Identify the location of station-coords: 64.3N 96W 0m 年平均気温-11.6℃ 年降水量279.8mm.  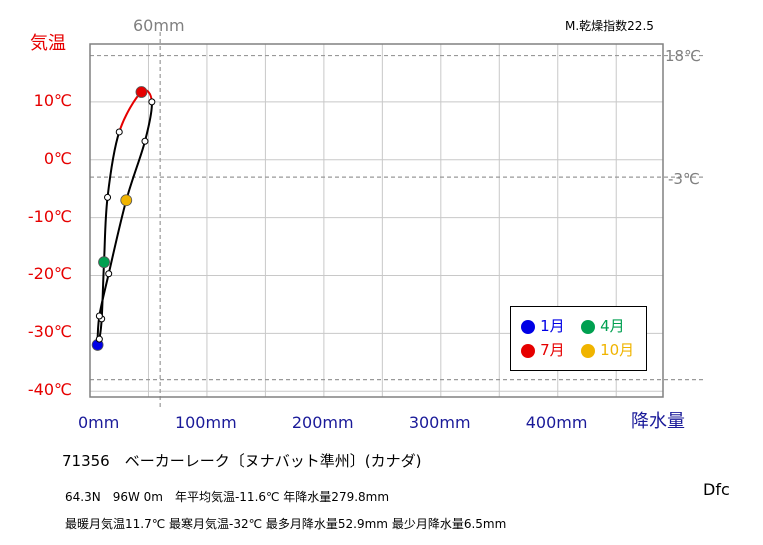
(227, 497).